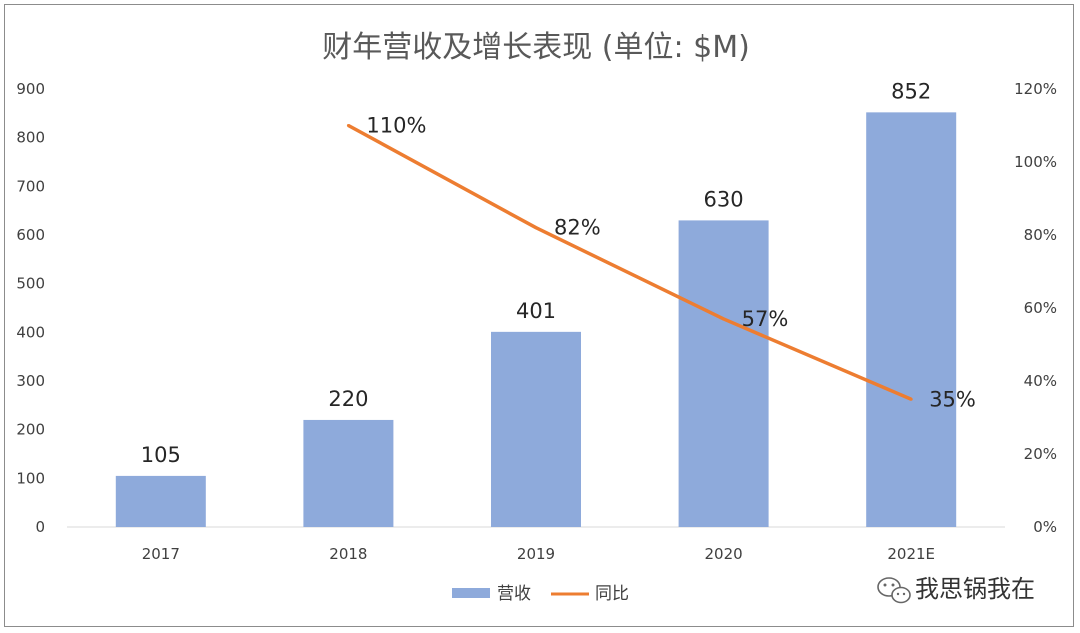 The width and height of the screenshot is (1080, 633). What do you see at coordinates (952, 399) in the screenshot?
I see `line-data-label: 35%` at bounding box center [952, 399].